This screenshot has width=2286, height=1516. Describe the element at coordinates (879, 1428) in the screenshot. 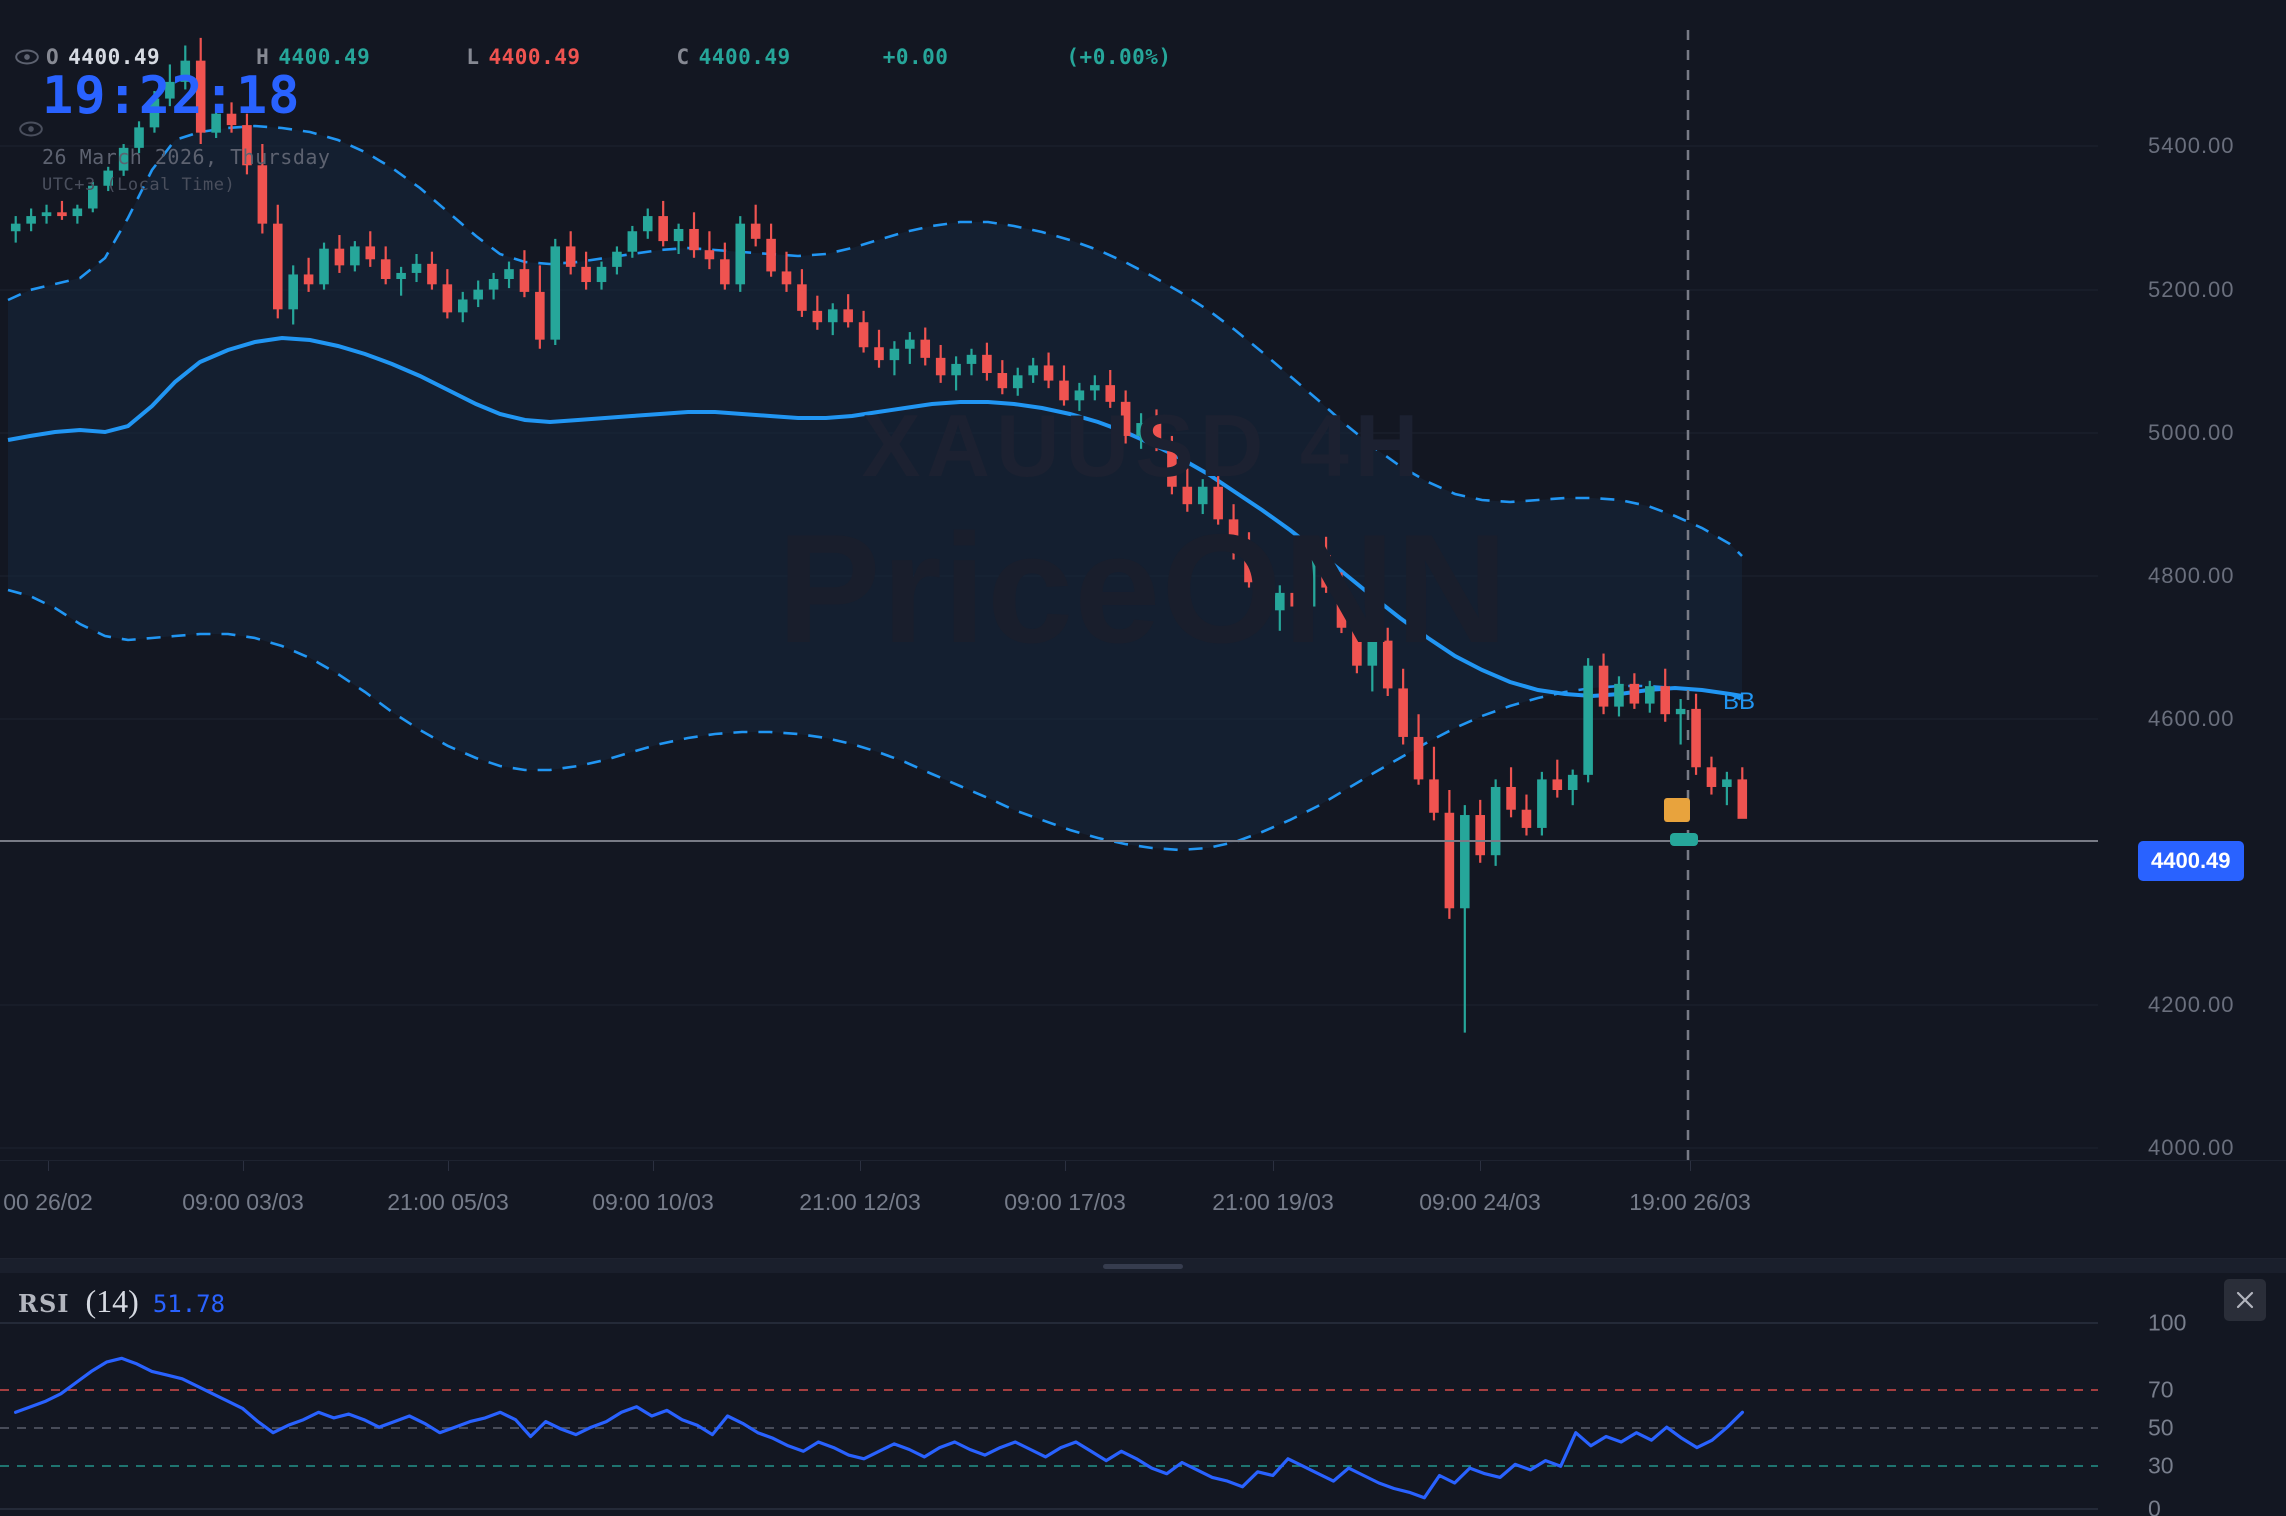

I see `rsi-line-series` at that location.